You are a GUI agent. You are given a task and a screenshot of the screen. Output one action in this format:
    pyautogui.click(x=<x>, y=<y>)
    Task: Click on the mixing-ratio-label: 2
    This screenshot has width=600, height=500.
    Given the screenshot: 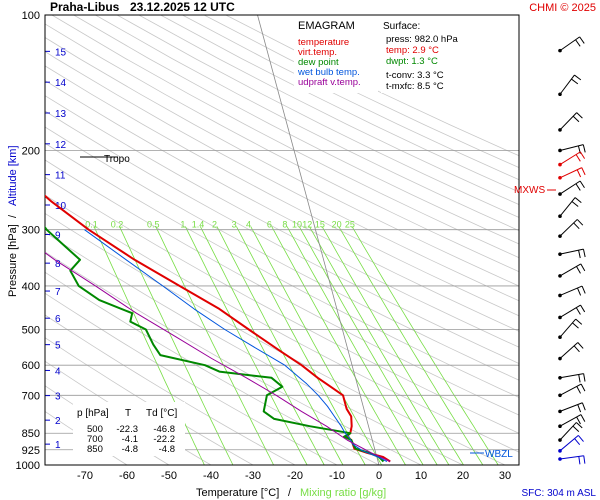 What is the action you would take?
    pyautogui.click(x=214, y=225)
    